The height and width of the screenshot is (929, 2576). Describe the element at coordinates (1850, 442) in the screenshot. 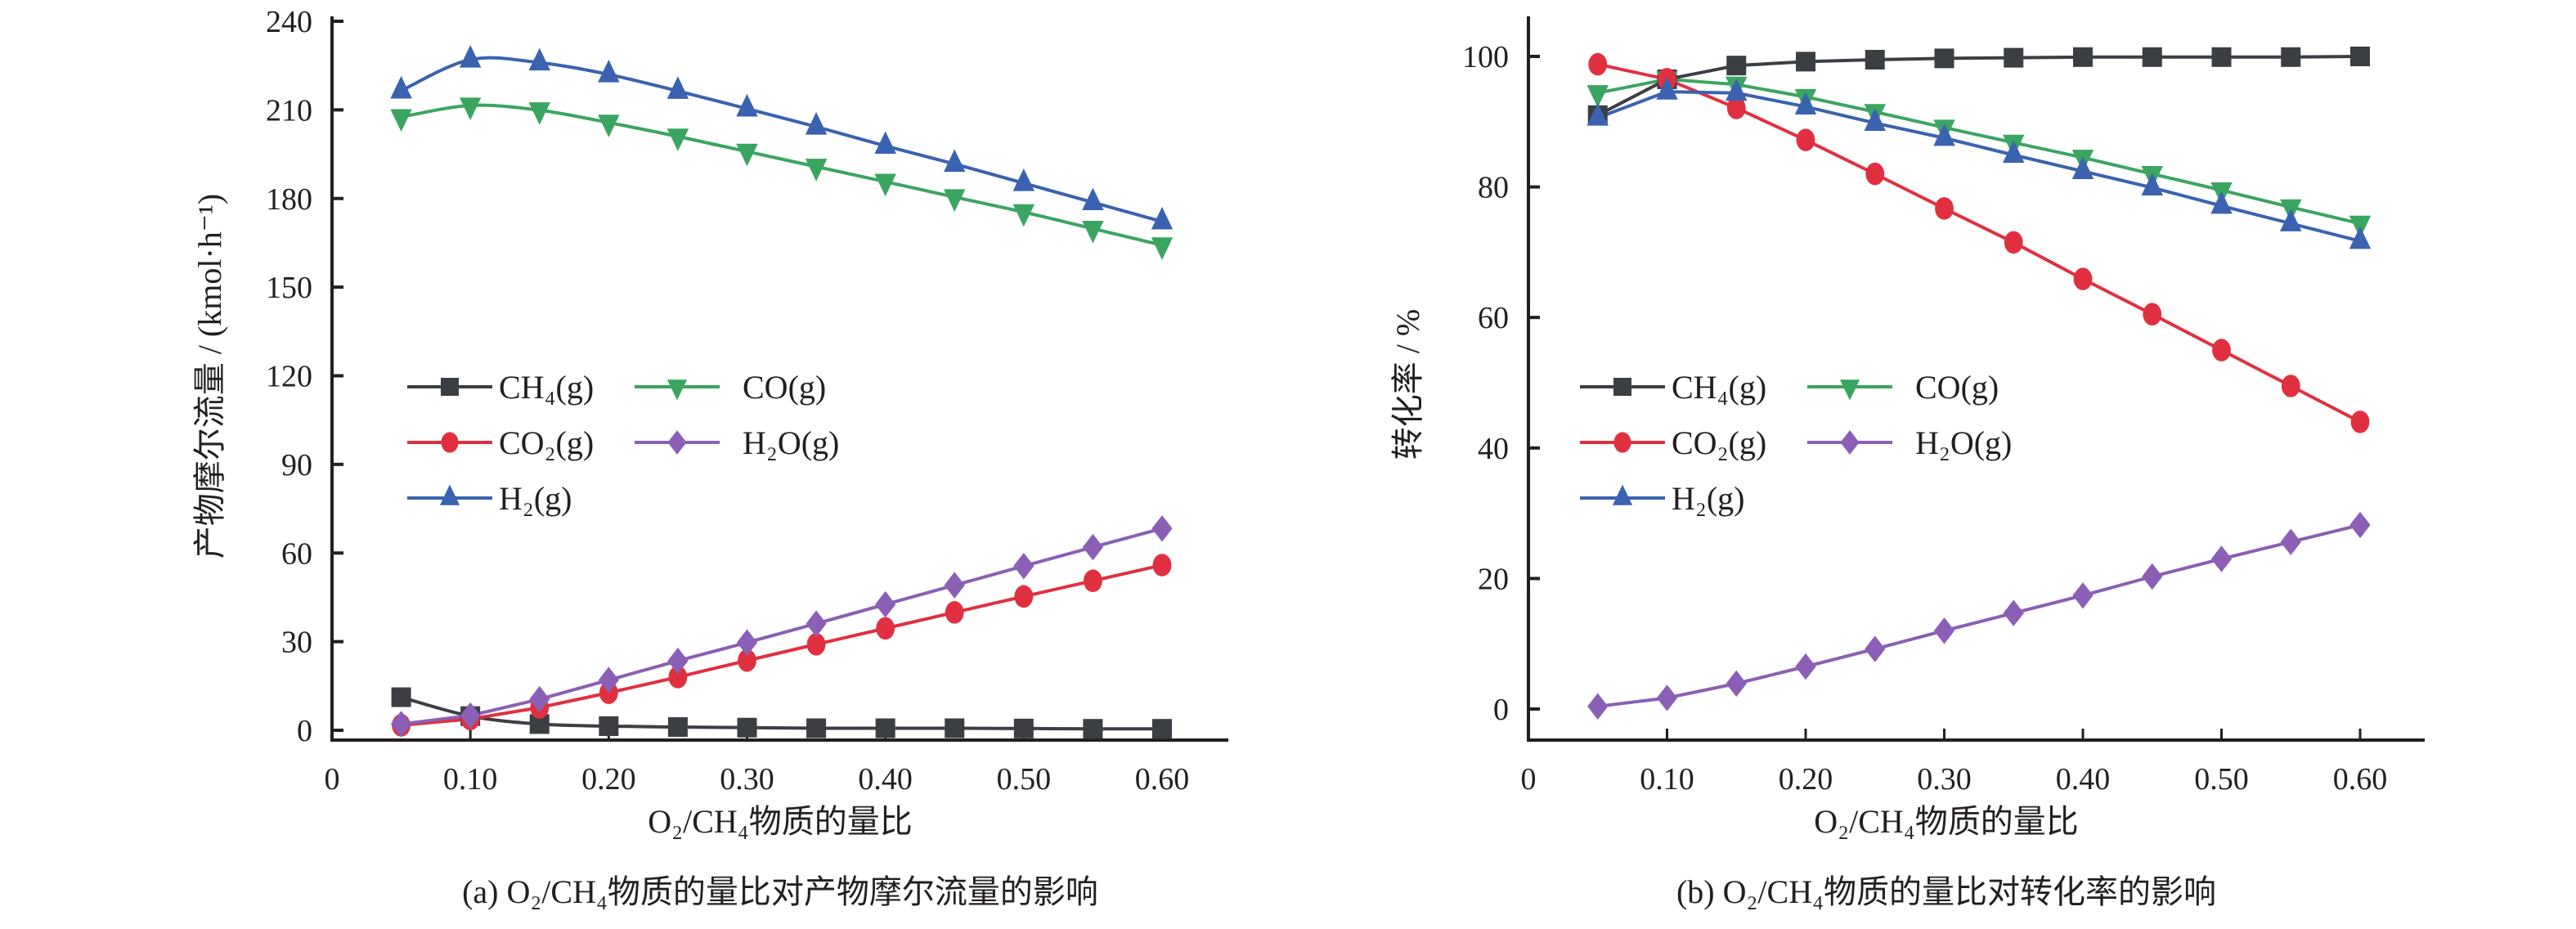

I see `chart-b-legend-marker-h2o-g` at that location.